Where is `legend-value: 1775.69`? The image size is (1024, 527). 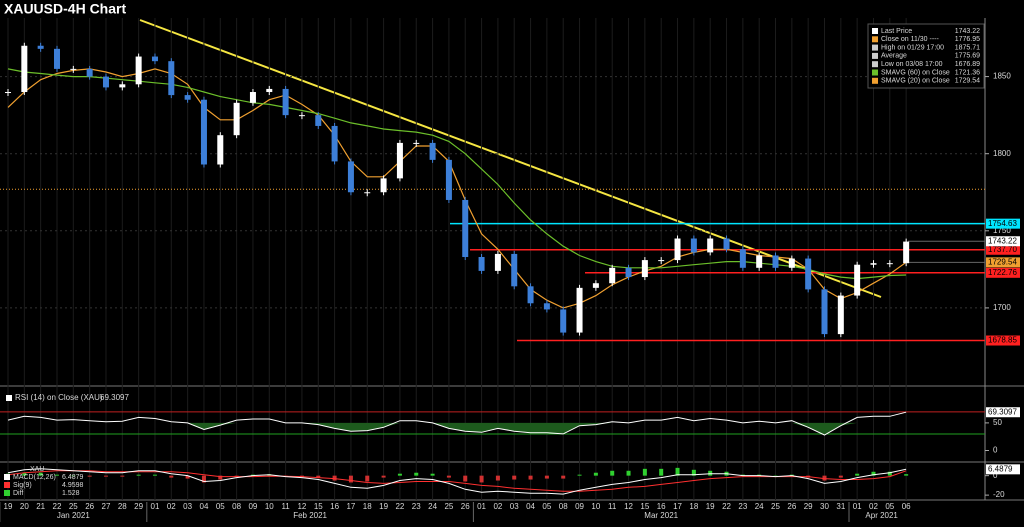
legend-value: 1775.69 is located at coordinates (967, 56).